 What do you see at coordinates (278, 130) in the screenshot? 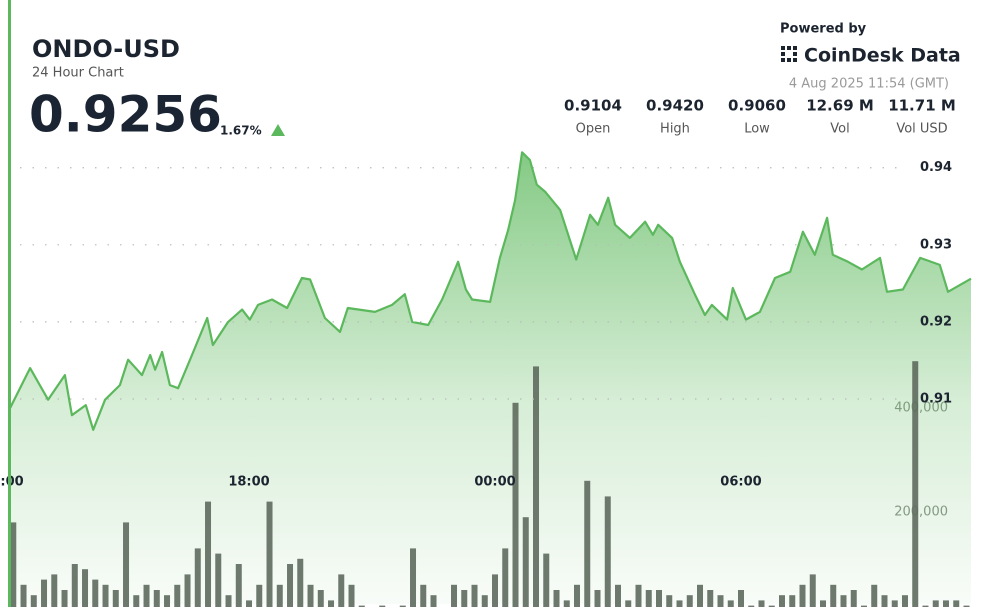
I see `up-arrow` at bounding box center [278, 130].